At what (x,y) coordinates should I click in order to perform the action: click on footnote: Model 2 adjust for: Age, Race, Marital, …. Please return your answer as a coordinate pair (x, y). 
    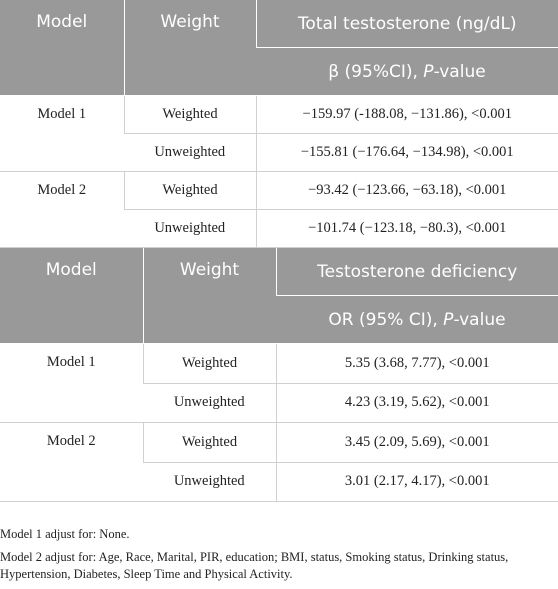
    Looking at the image, I should click on (254, 565).